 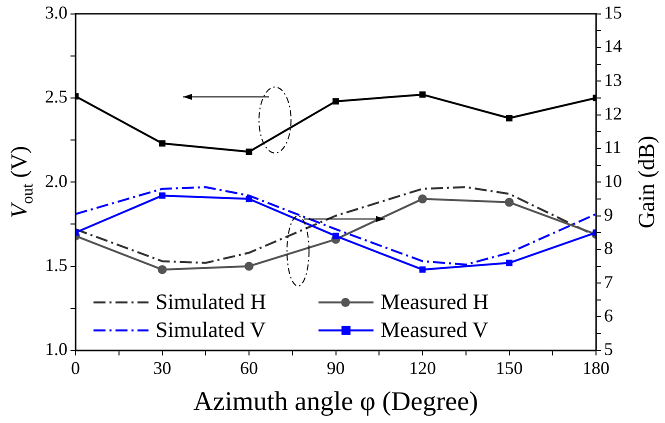 I want to click on y2-tick-label: 6, so click(x=608, y=315).